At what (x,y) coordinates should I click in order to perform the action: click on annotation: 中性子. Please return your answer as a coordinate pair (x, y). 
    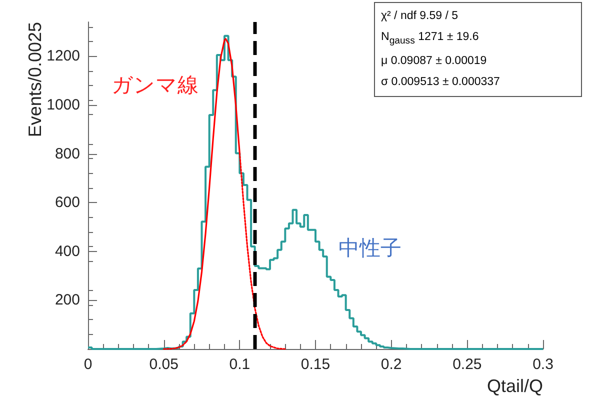
    Looking at the image, I should click on (370, 248).